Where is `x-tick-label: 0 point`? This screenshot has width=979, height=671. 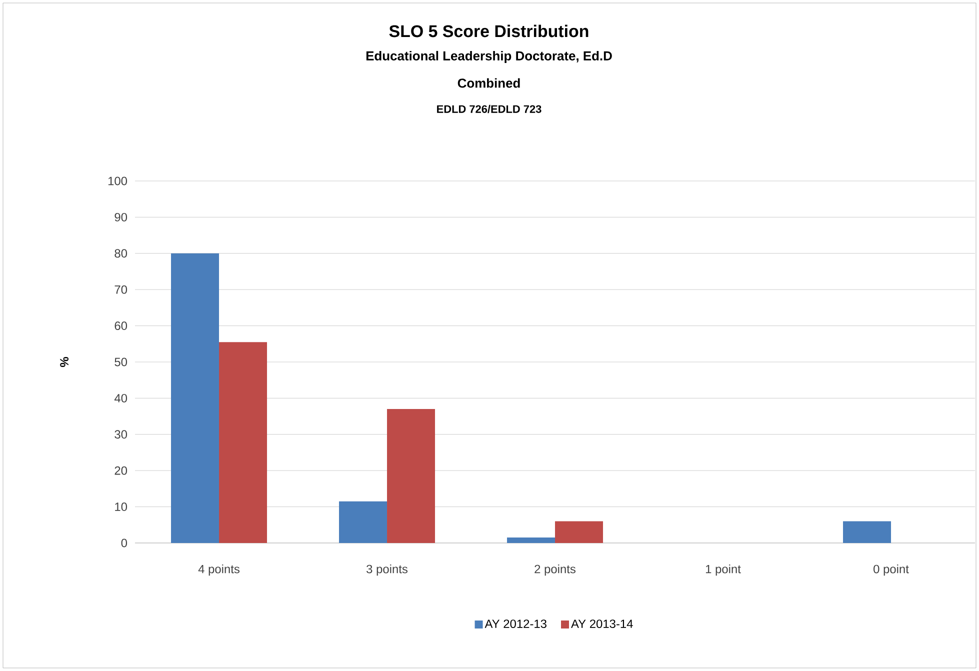 x-tick-label: 0 point is located at coordinates (891, 570).